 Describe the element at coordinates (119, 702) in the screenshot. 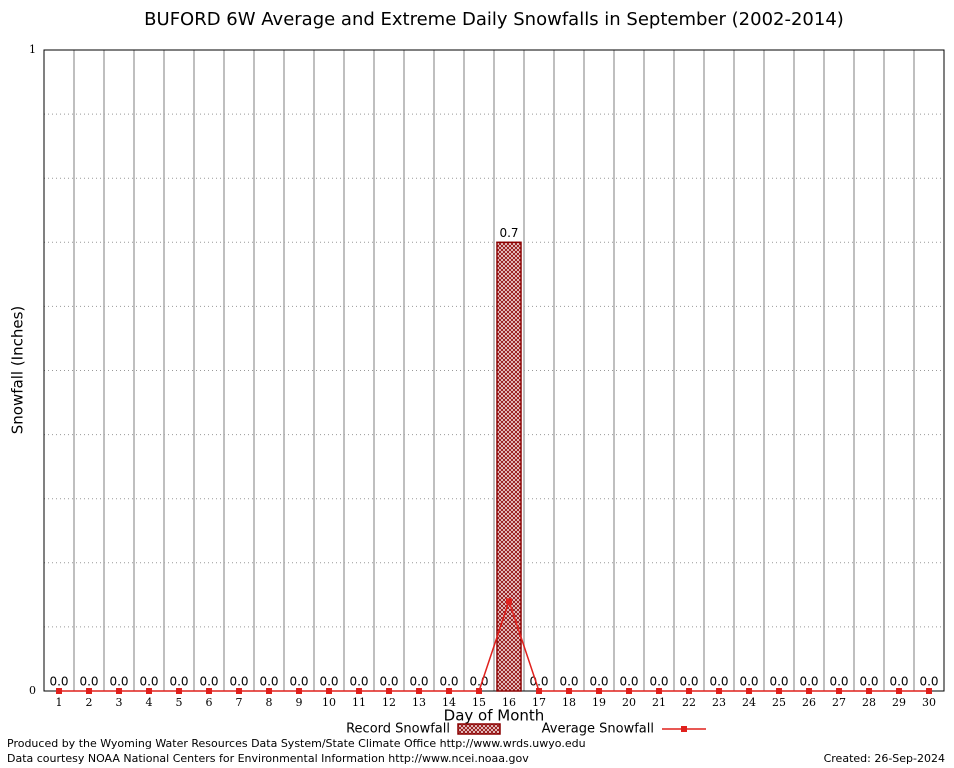

I see `x-tick-label: 3` at that location.